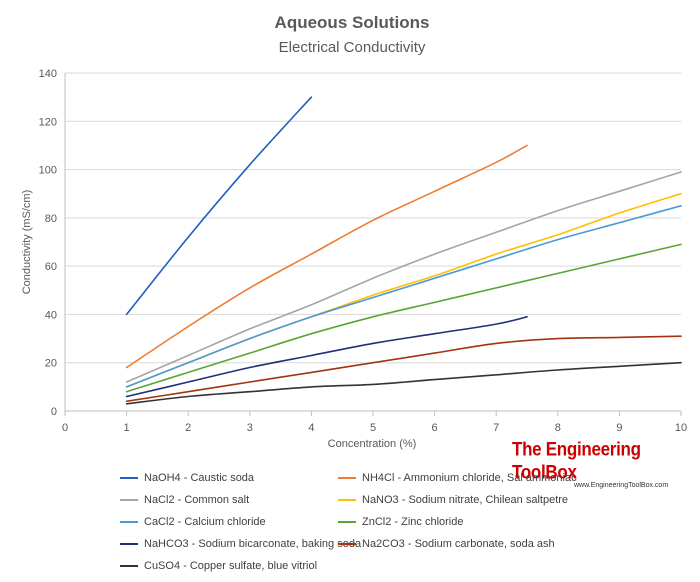 Image resolution: width=700 pixels, height=582 pixels. Describe the element at coordinates (250, 428) in the screenshot. I see `x-tick-label: 3` at that location.